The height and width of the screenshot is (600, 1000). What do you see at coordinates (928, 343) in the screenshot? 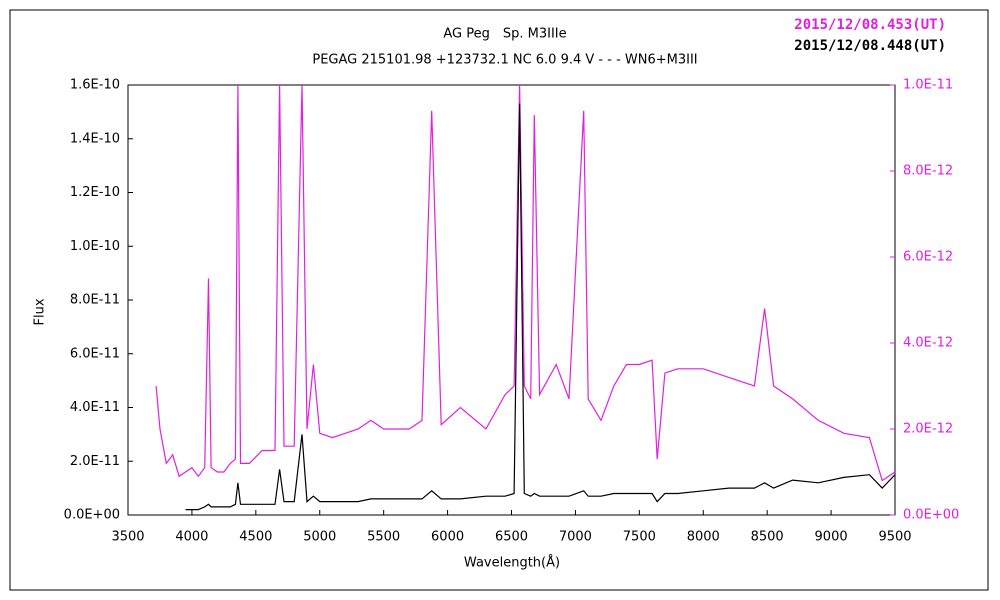
I see `y2-tick-label: 4.0E-12` at bounding box center [928, 343].